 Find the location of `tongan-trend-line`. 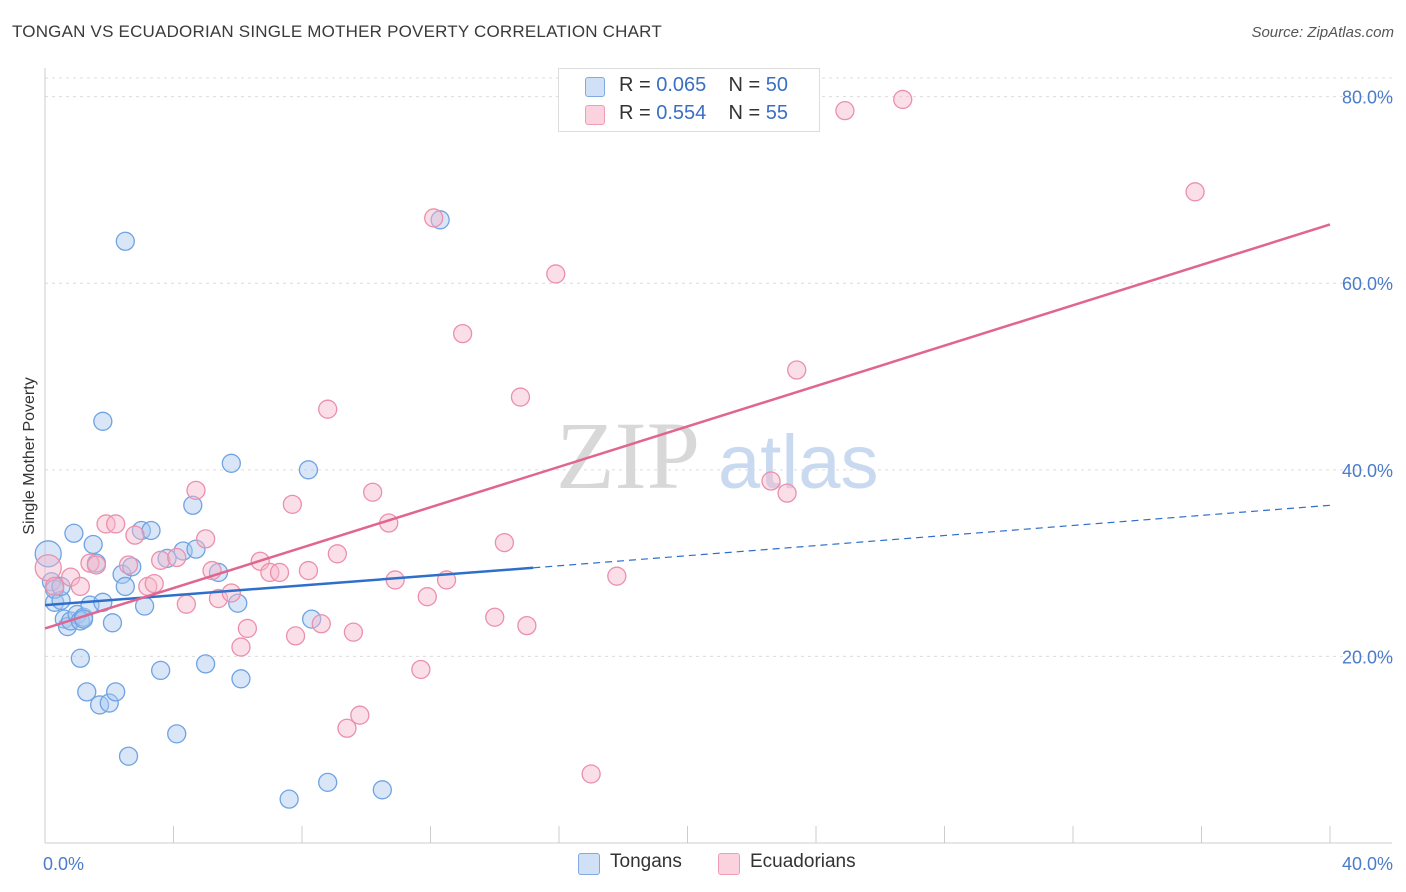

tongan-trend-line is located at coordinates (289, 586).